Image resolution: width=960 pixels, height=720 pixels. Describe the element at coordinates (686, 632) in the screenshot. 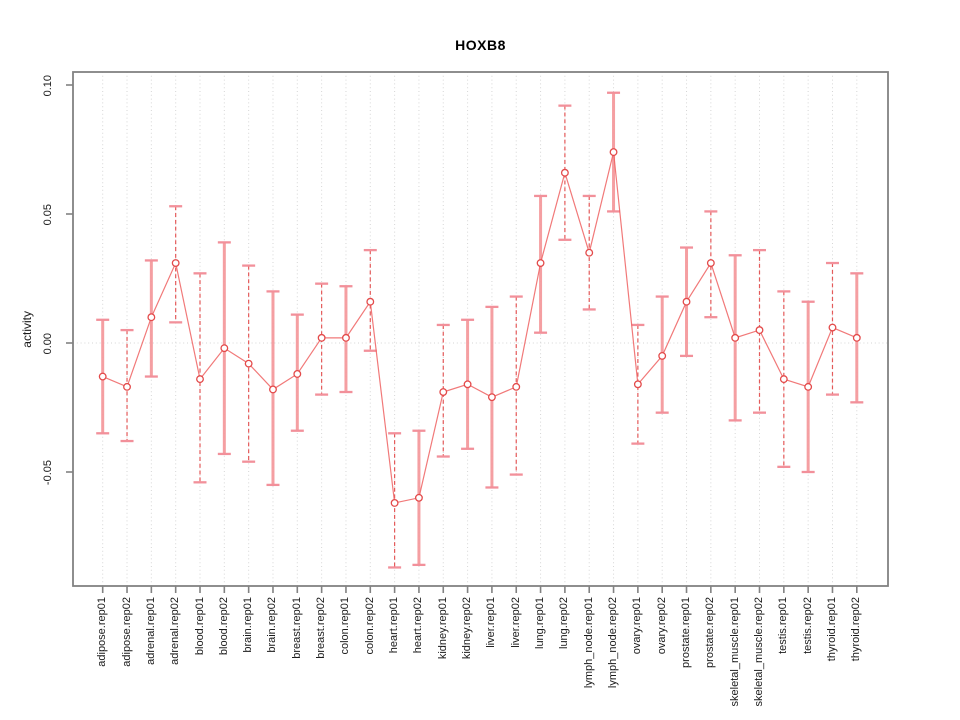

I see `x-tick-label: prostate.rep01` at that location.